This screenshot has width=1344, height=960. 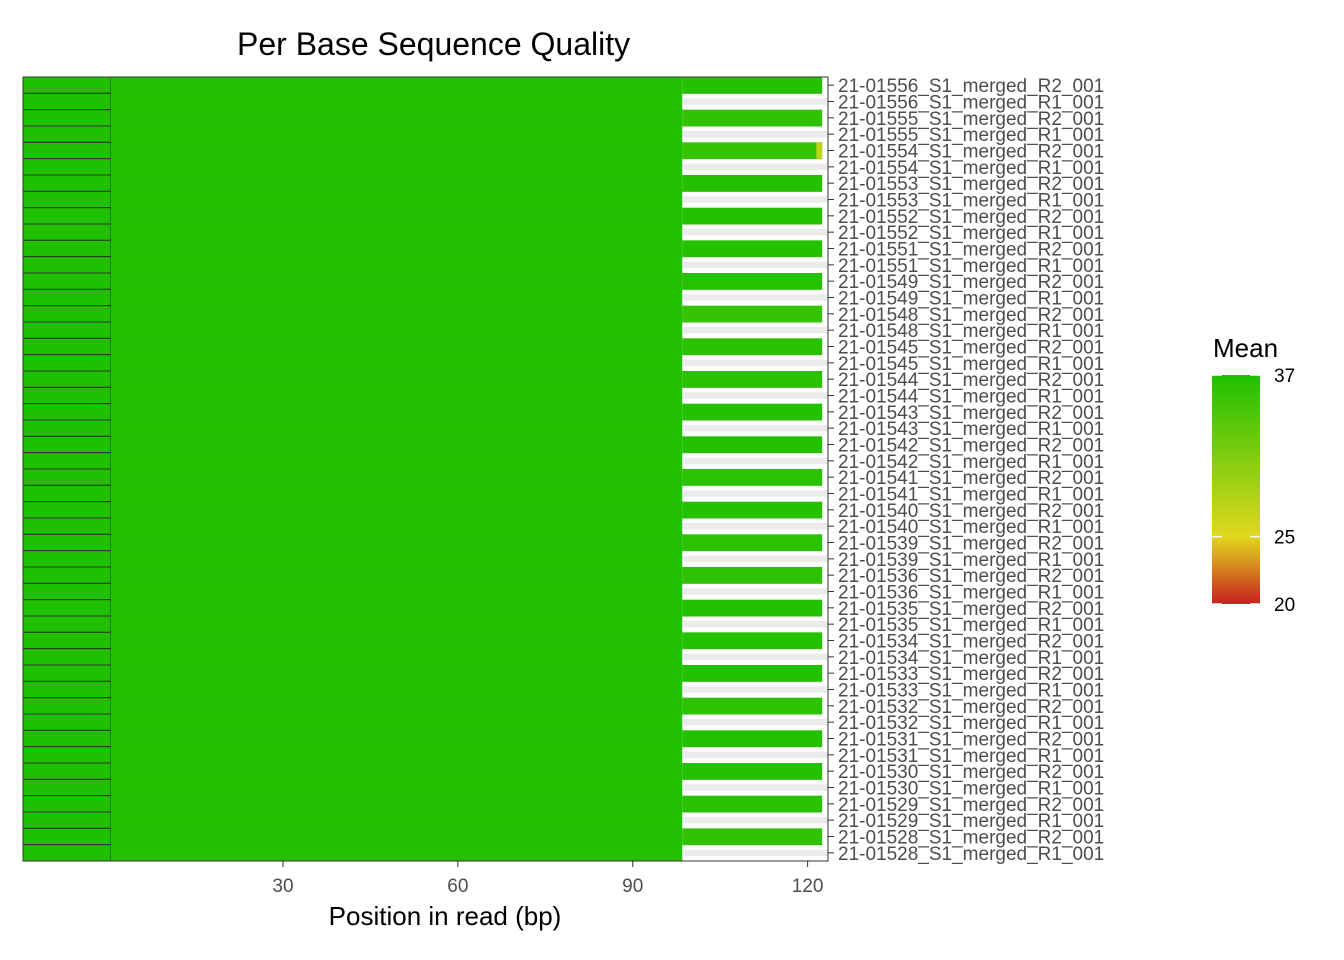 I want to click on legend-ticks: 37 25 20, so click(x=1253, y=491).